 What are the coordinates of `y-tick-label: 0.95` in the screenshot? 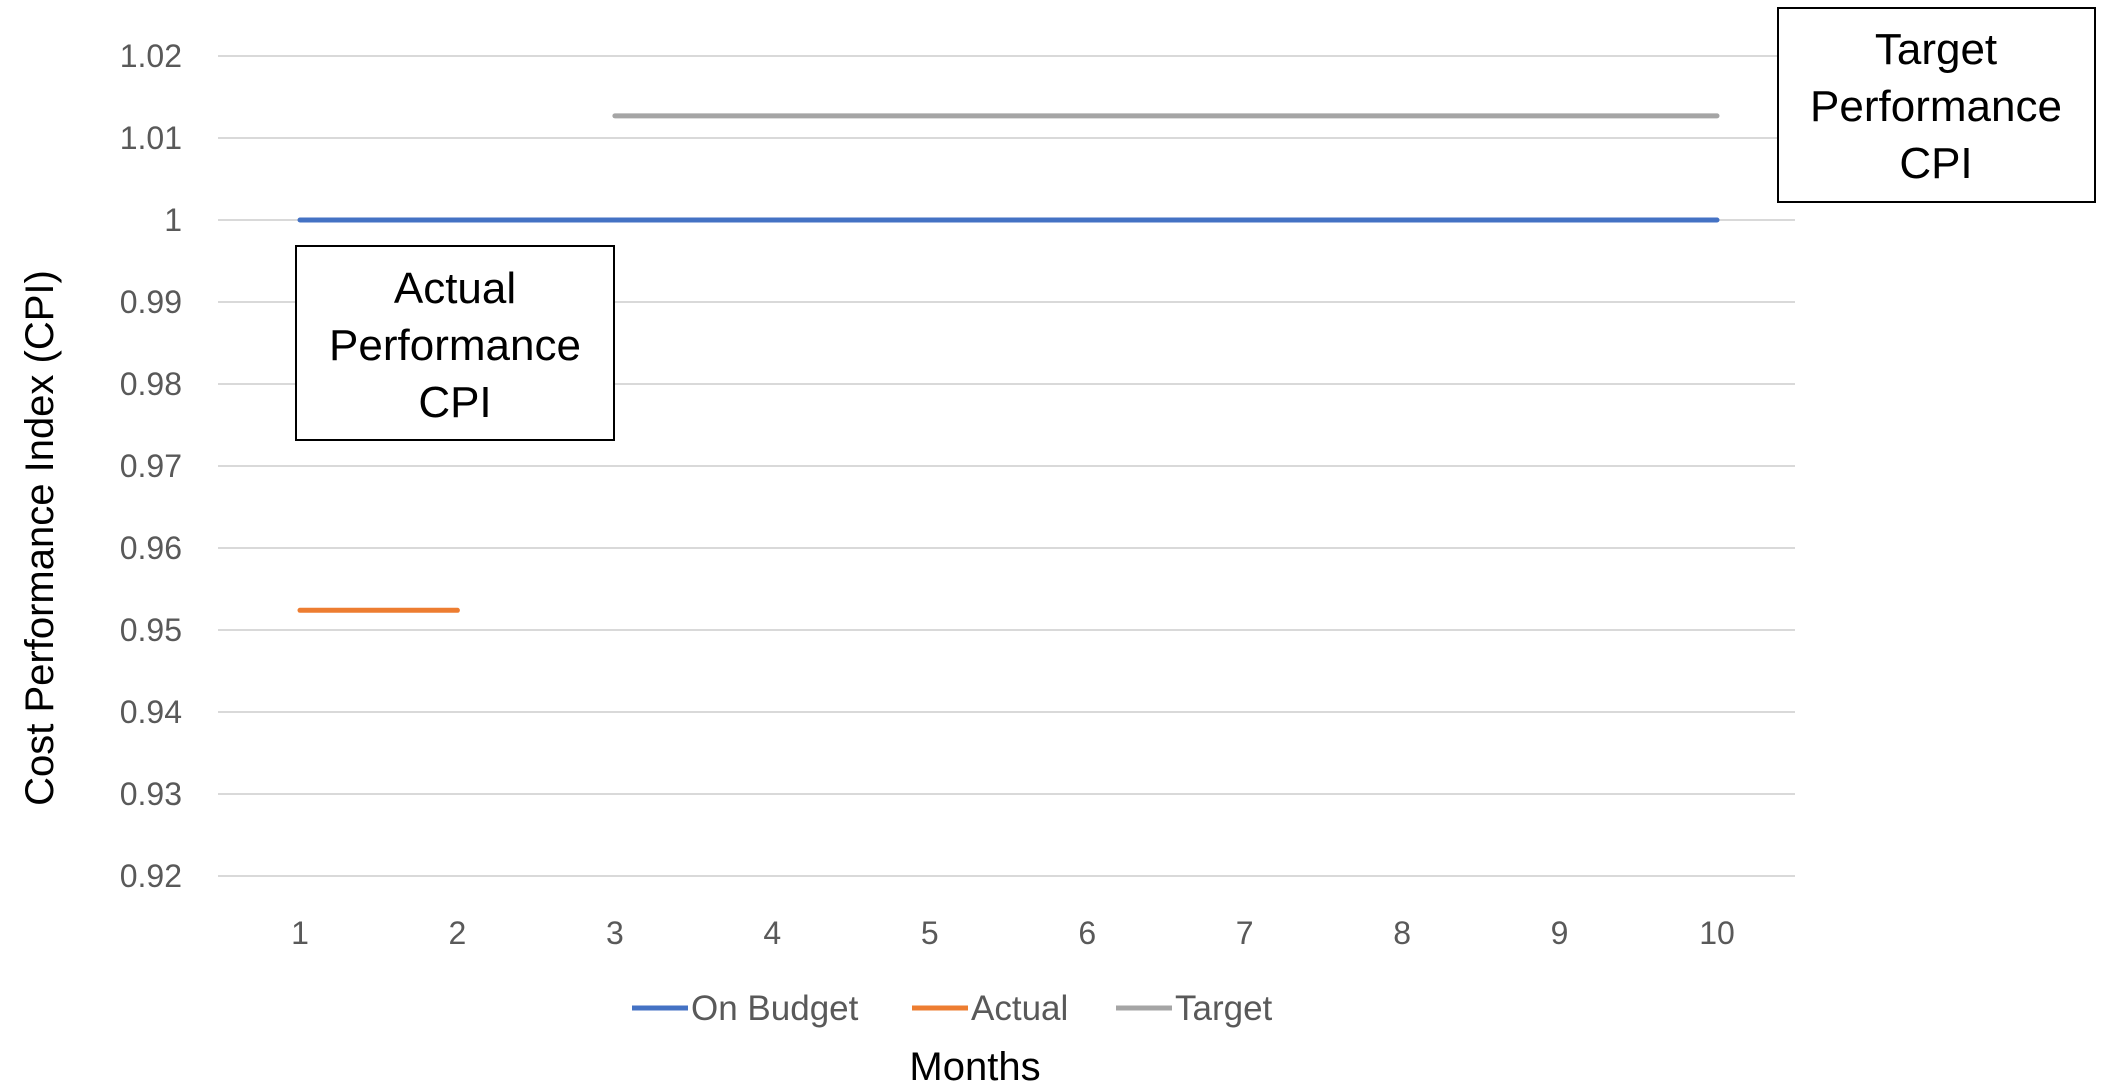 It's located at (151, 630).